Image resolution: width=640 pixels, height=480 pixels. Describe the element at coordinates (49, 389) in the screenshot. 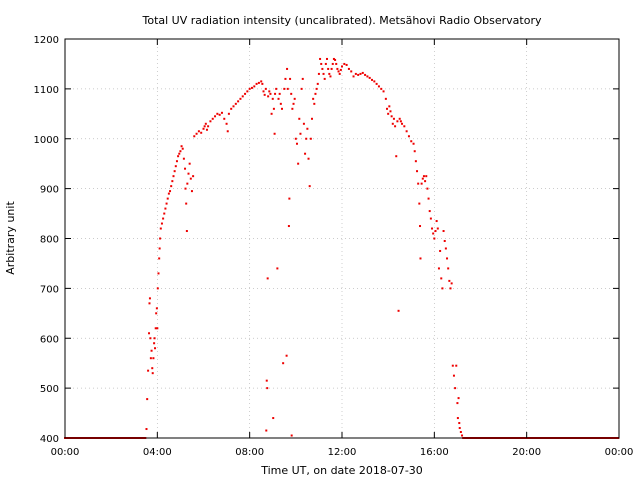

I see `y-tick-label: 500` at that location.